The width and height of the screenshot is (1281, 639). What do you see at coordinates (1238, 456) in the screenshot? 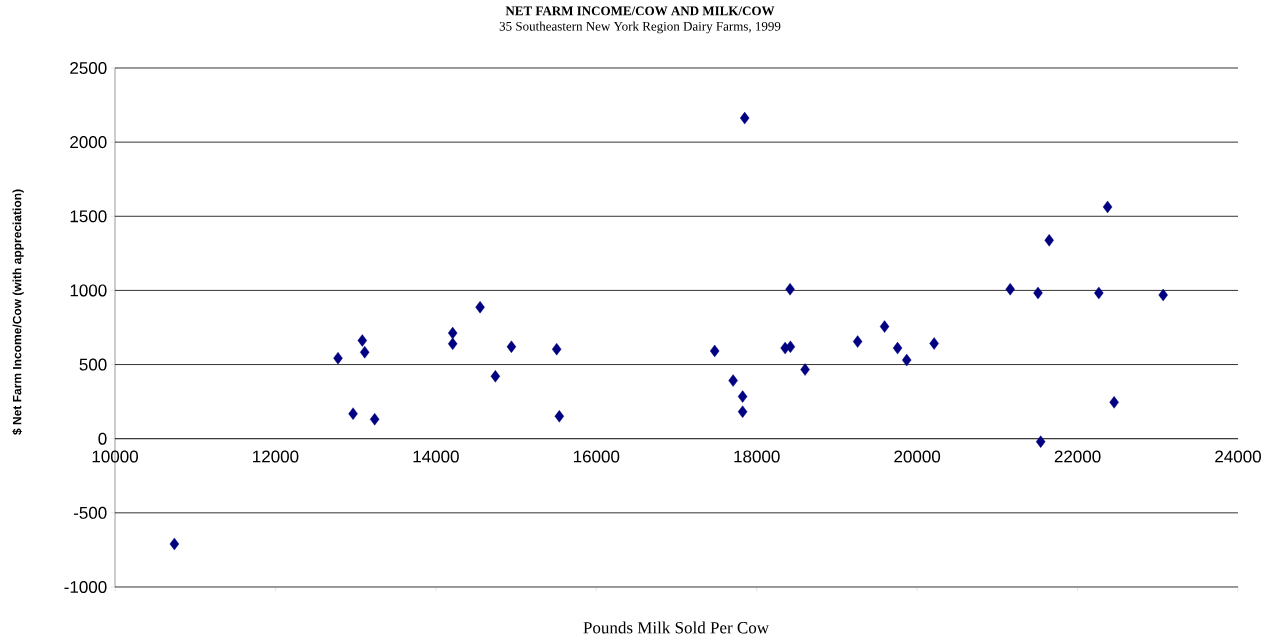
I see `x-tick-label: 24000` at bounding box center [1238, 456].